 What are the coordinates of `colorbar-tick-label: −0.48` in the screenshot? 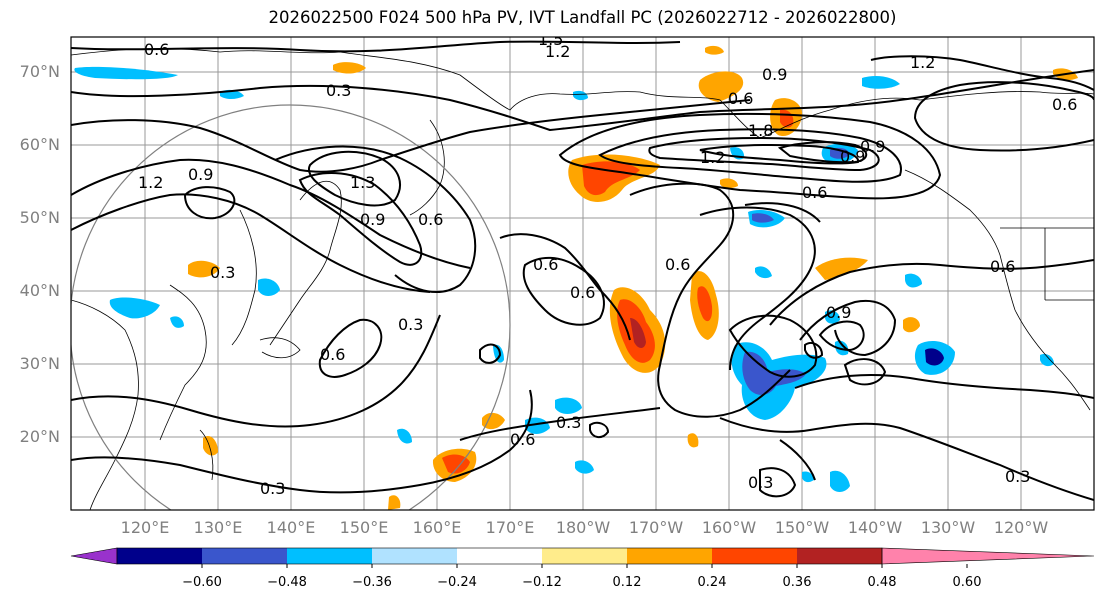 It's located at (287, 582).